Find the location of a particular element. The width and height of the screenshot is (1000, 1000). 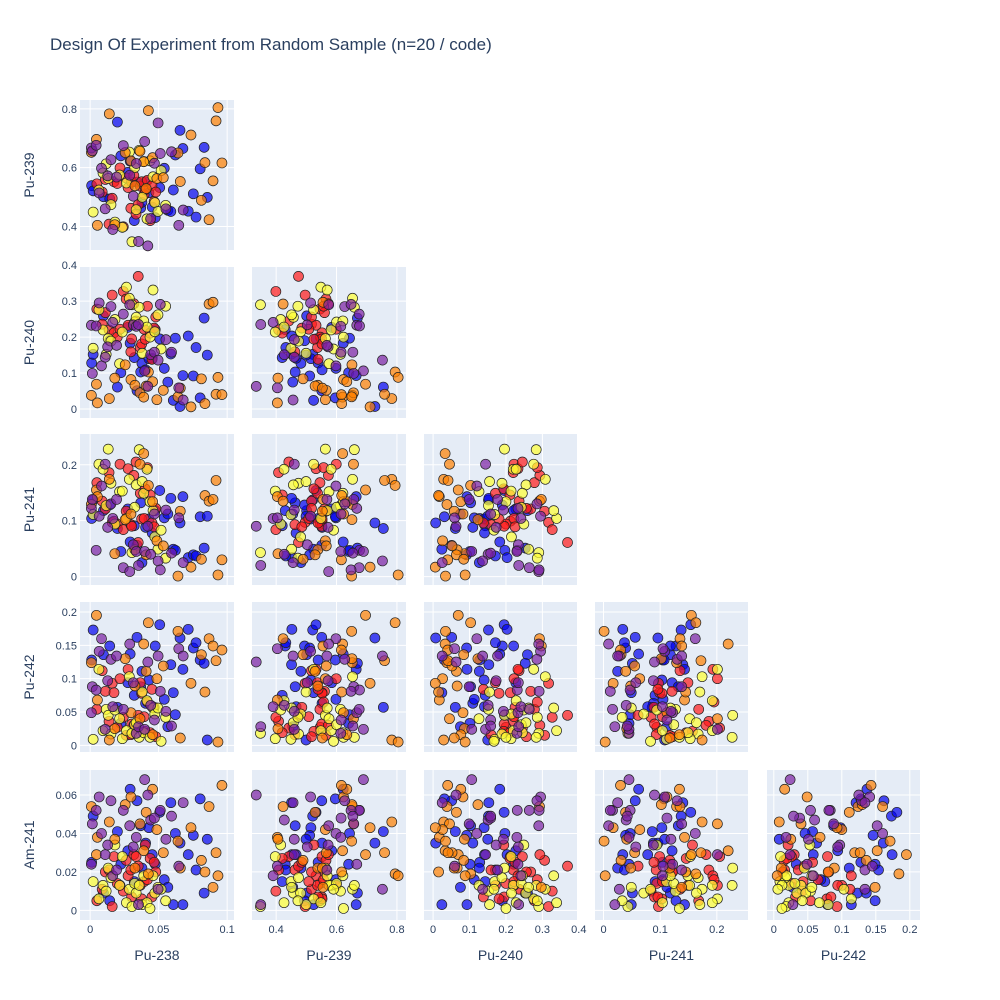

x-tick-label: 0.3 is located at coordinates (542, 930).